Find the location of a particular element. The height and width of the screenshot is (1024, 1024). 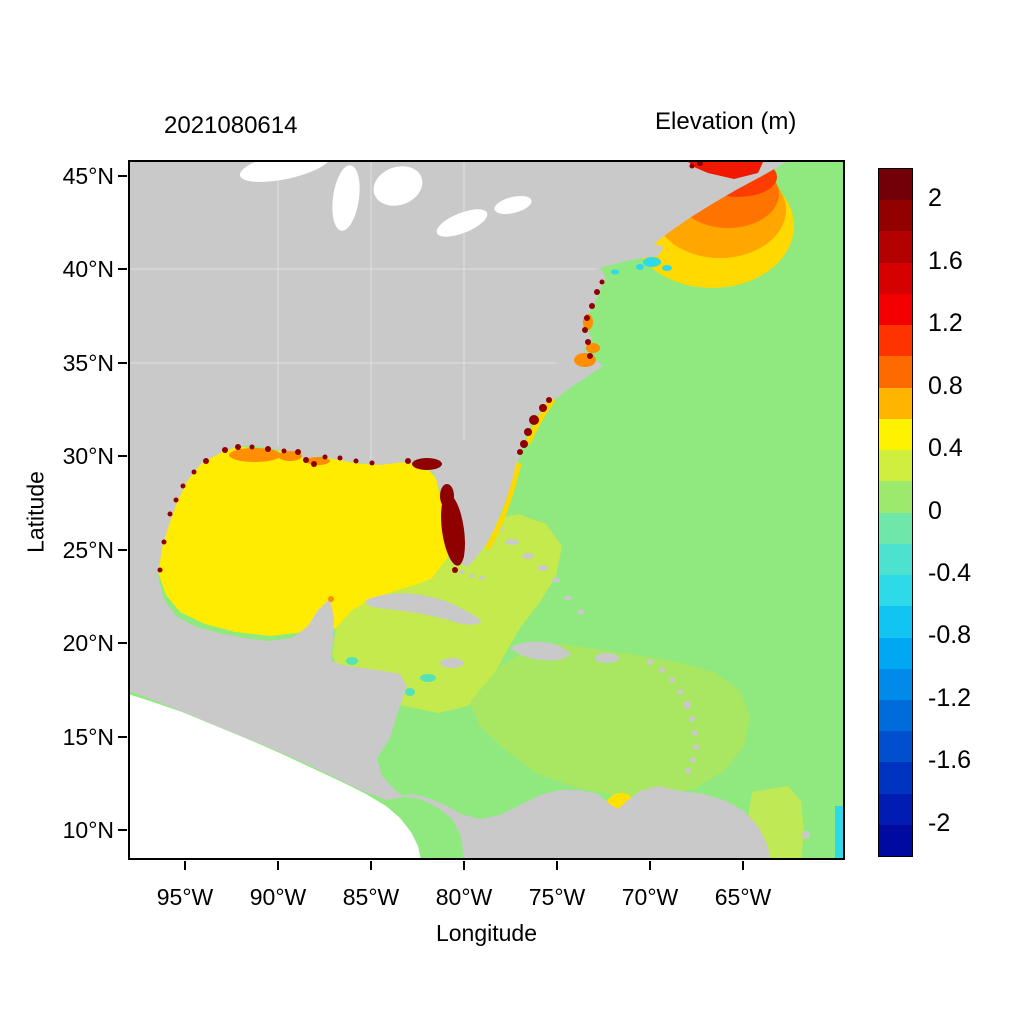

colorbar-tick-label: -1.6 is located at coordinates (950, 760).